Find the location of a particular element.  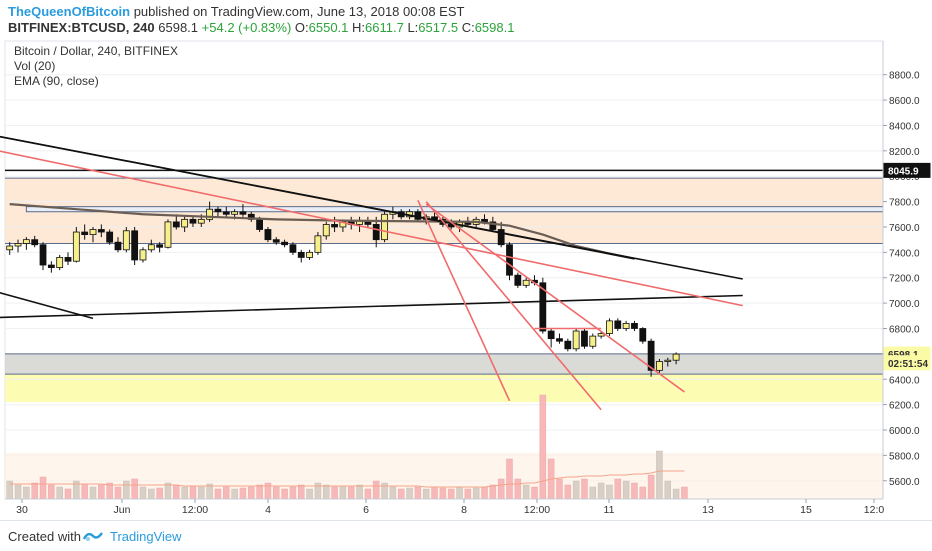

time-tick-label: Jun is located at coordinates (122, 510).